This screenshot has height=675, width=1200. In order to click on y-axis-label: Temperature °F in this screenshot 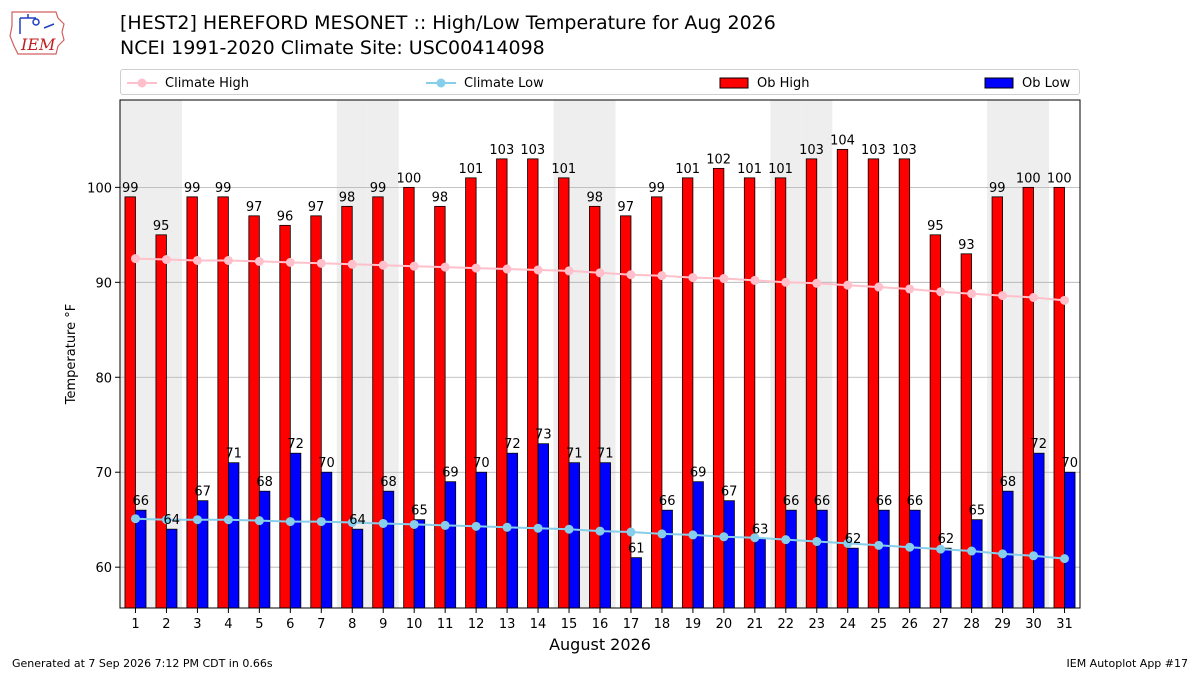, I will do `click(71, 354)`.